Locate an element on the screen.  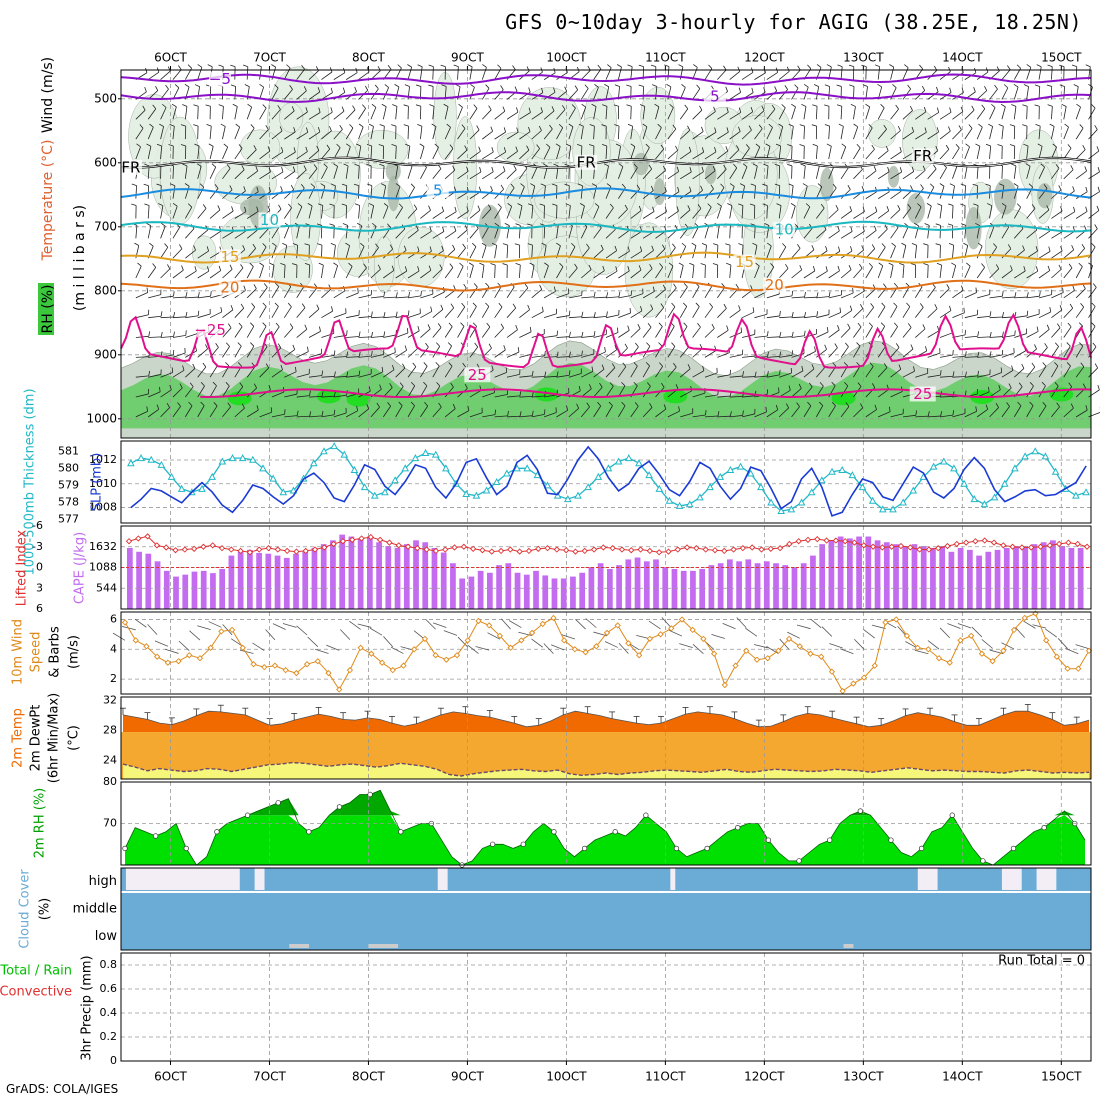
isotherm-label: 5 is located at coordinates (715, 96).